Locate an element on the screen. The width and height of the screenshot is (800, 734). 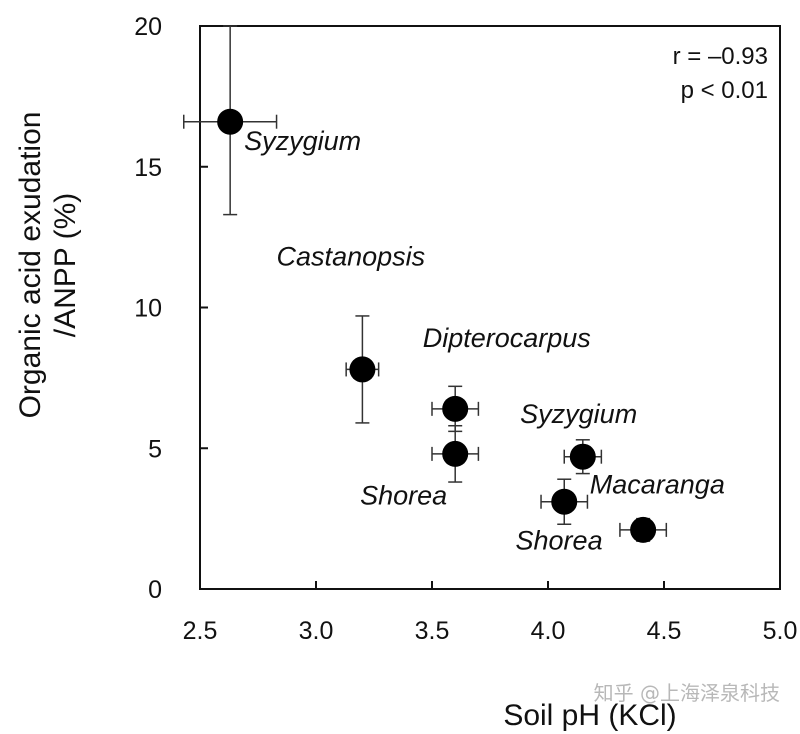
species-label: Castanopsis is located at coordinates (351, 256).